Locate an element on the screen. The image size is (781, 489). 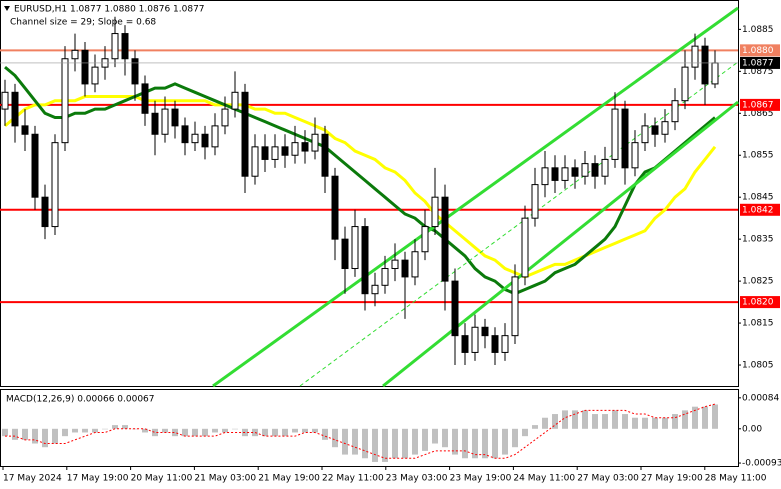
y-tick-label: 1.0885 is located at coordinates (758, 30).